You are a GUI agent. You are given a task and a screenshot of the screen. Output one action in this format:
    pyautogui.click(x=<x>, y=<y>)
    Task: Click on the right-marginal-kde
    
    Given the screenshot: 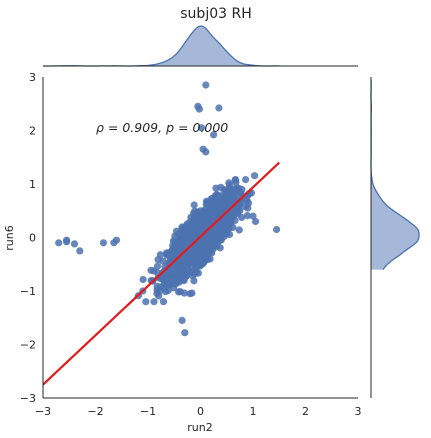 What is the action you would take?
    pyautogui.click(x=395, y=237)
    